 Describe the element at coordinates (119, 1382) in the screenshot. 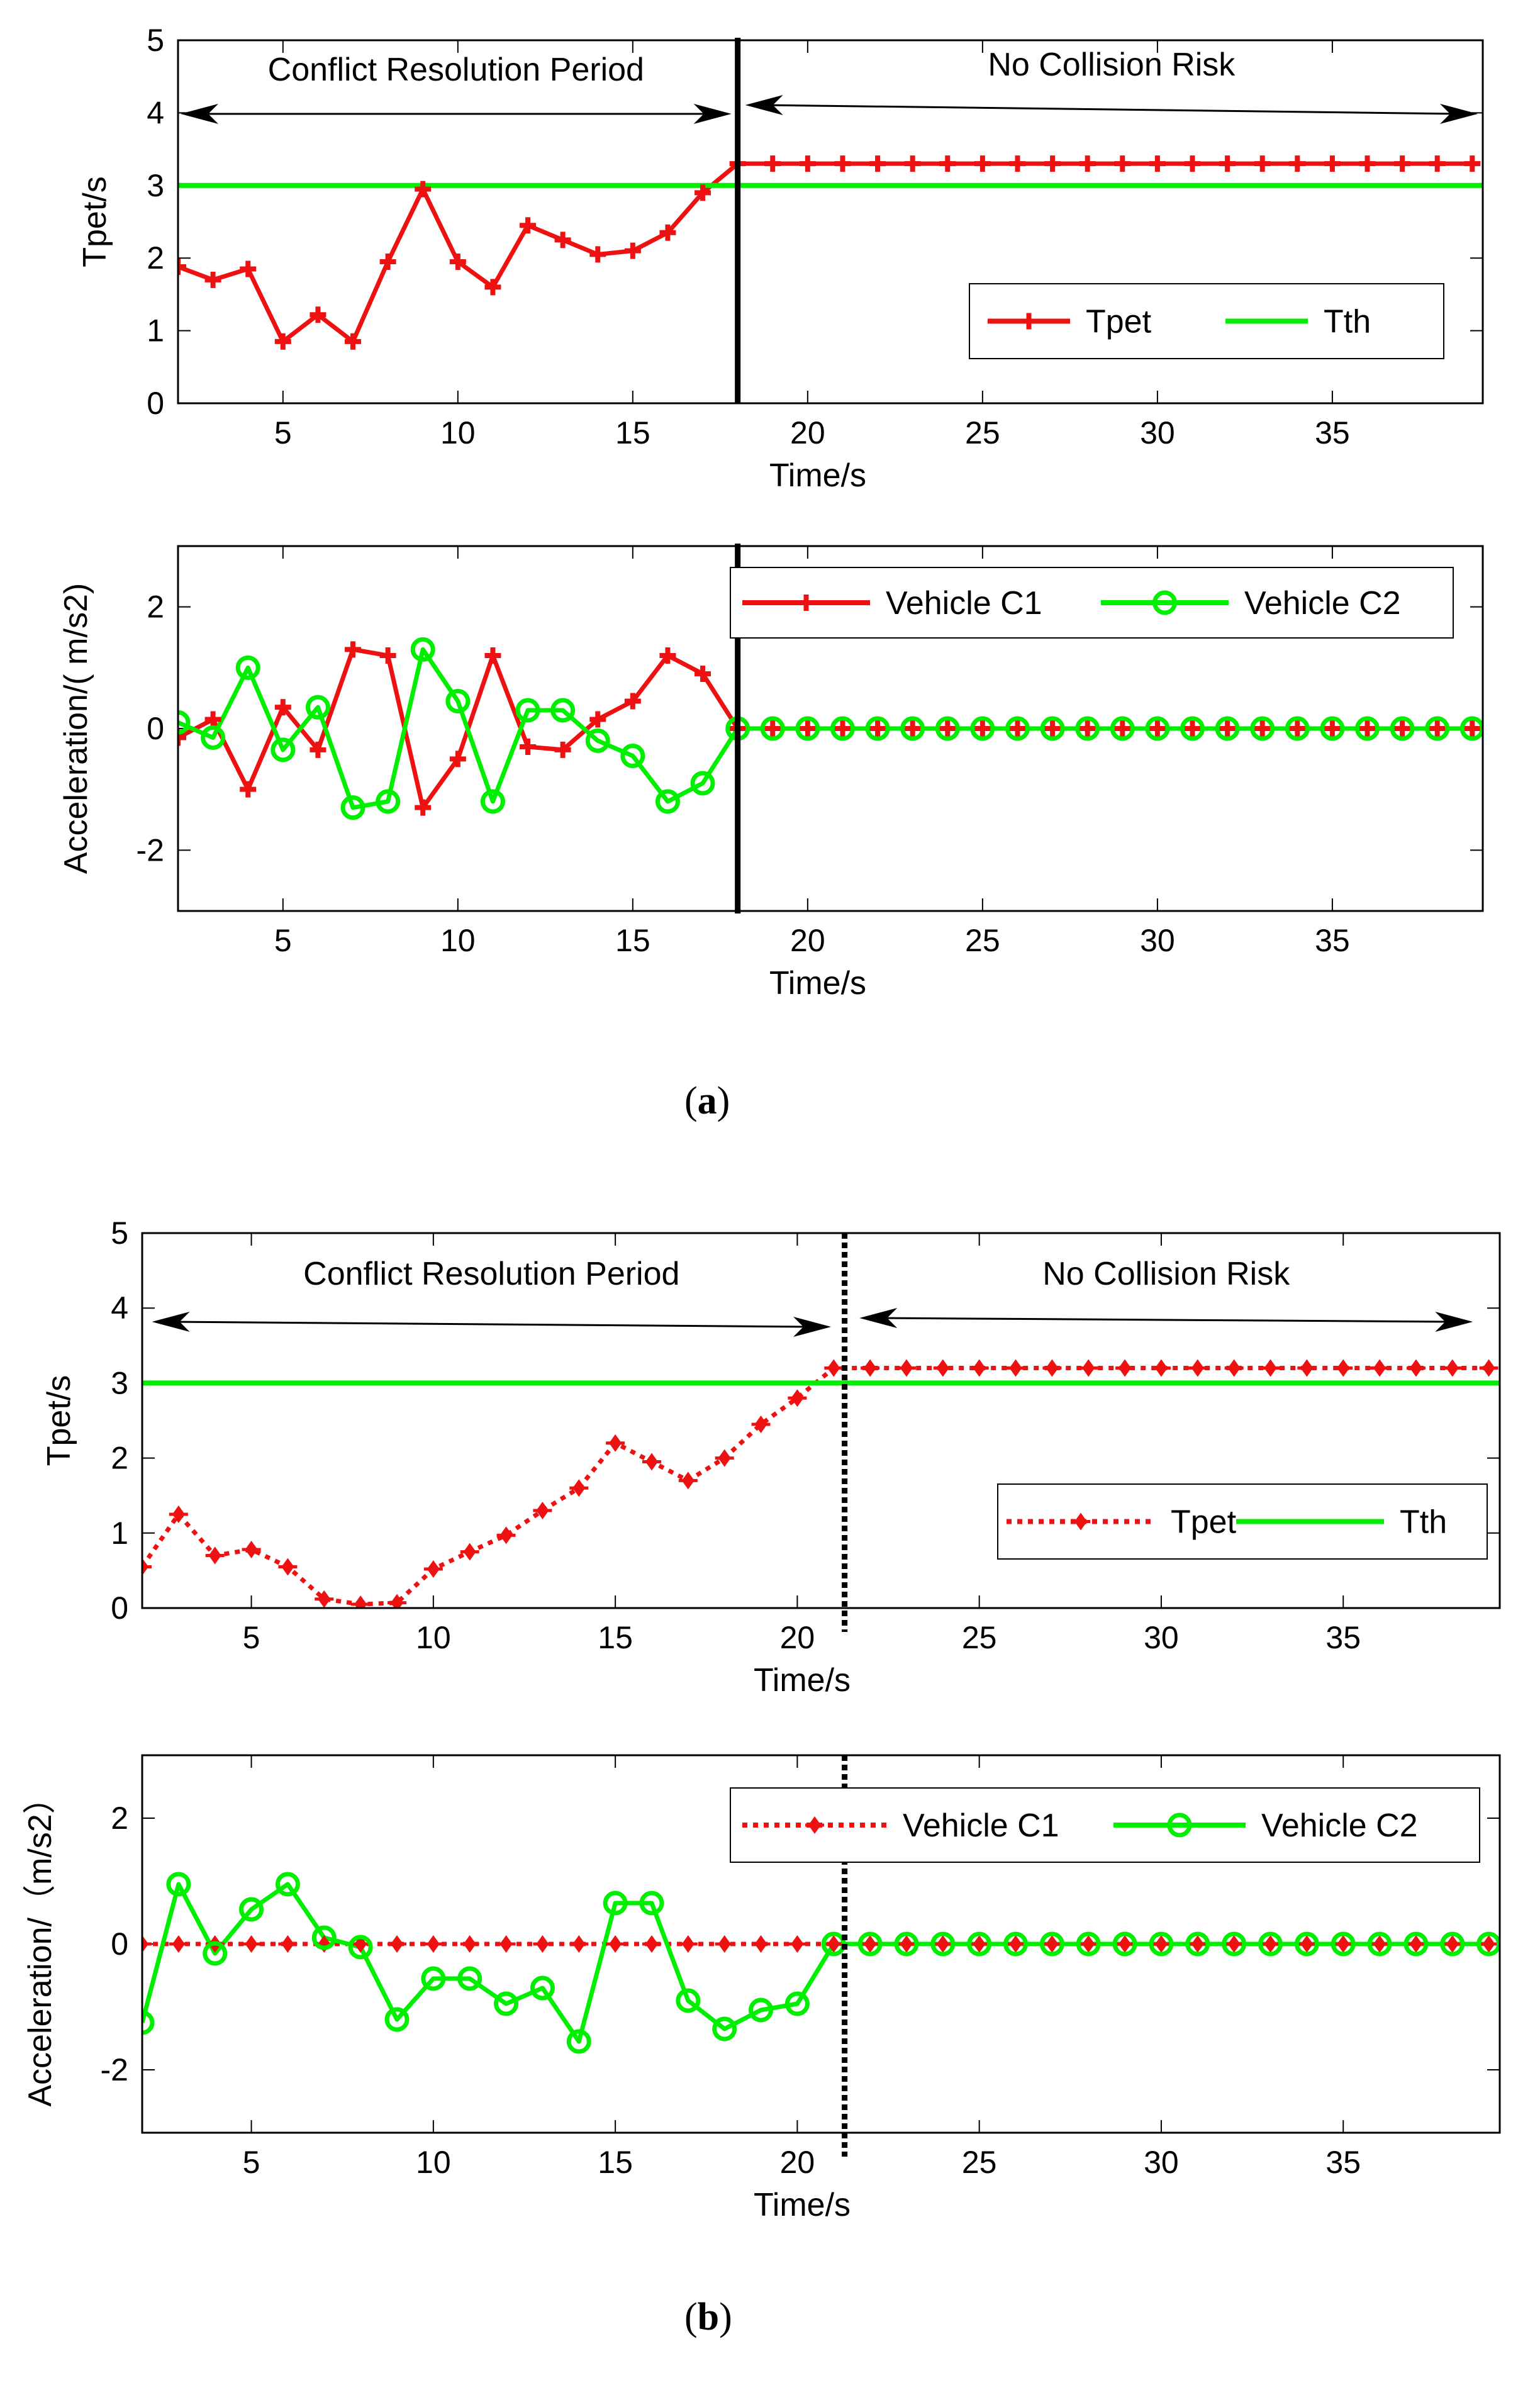

I see `y-tick-label: 3` at that location.